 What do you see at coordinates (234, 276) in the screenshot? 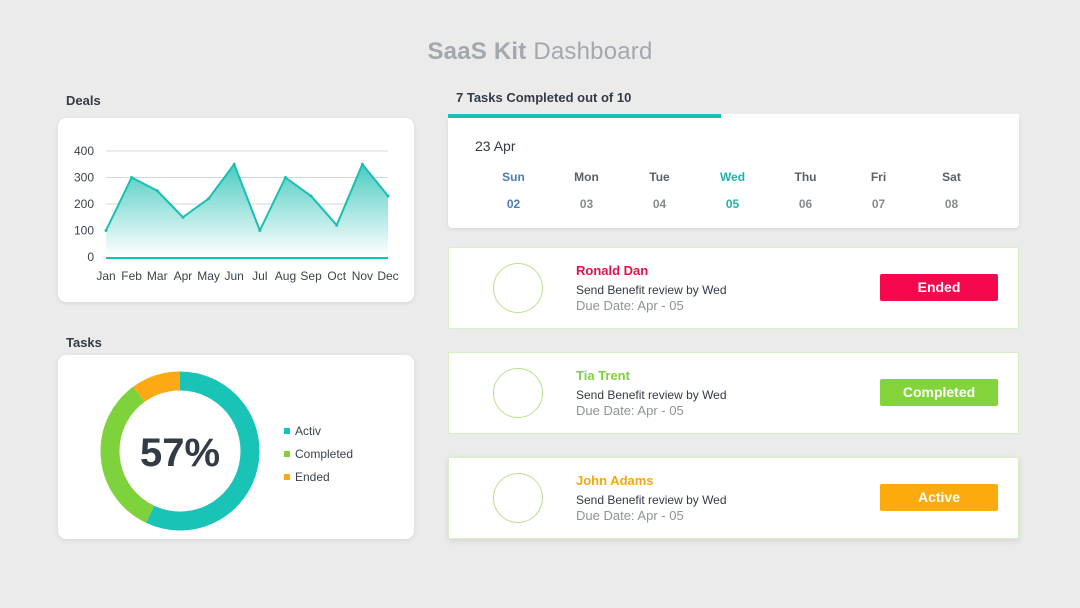
I see `x-tick-label: Jun` at bounding box center [234, 276].